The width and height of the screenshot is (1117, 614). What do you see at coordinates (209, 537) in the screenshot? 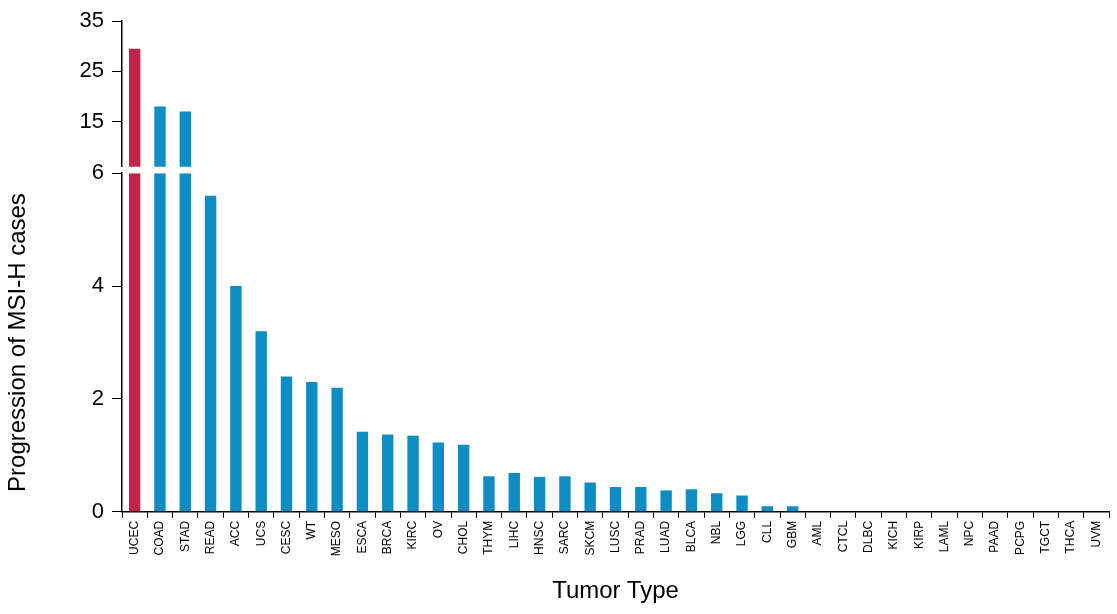
I see `x-tick-label: READ` at bounding box center [209, 537].